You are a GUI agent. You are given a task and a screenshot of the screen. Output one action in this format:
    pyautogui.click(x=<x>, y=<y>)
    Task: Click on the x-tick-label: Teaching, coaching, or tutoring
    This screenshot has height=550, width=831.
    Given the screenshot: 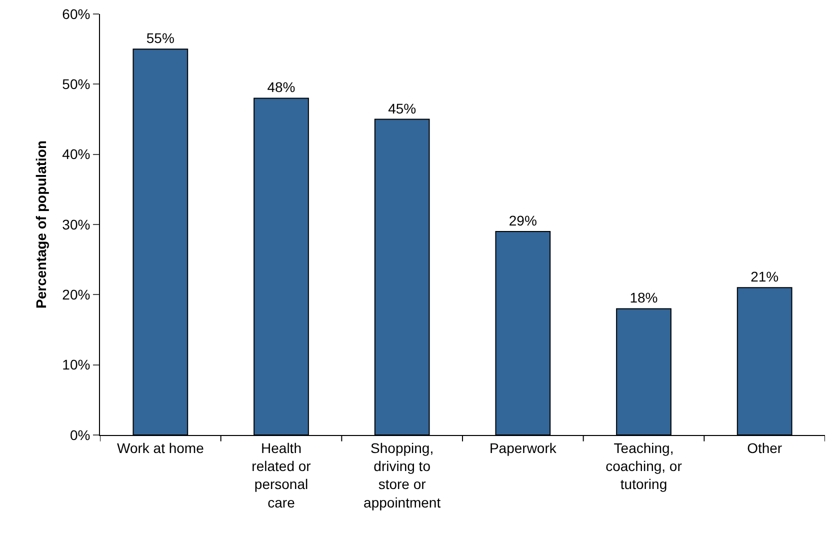 What is the action you would take?
    pyautogui.click(x=644, y=466)
    